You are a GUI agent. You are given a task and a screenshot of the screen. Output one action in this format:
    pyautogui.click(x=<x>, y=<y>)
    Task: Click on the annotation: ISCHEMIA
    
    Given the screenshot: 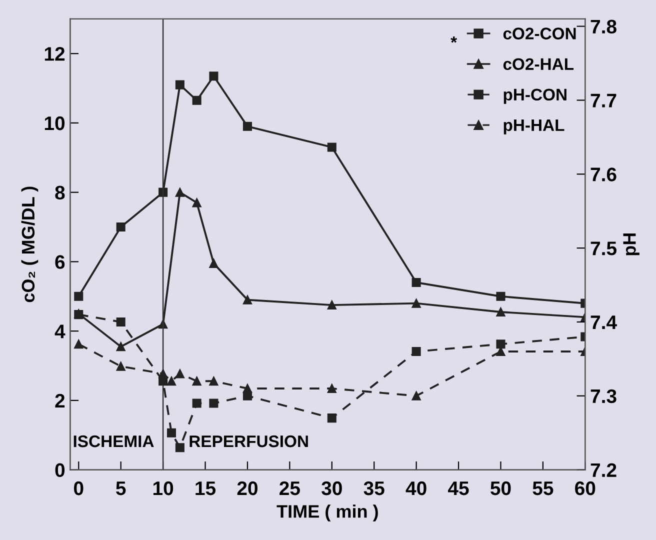 What is the action you would take?
    pyautogui.click(x=114, y=441)
    